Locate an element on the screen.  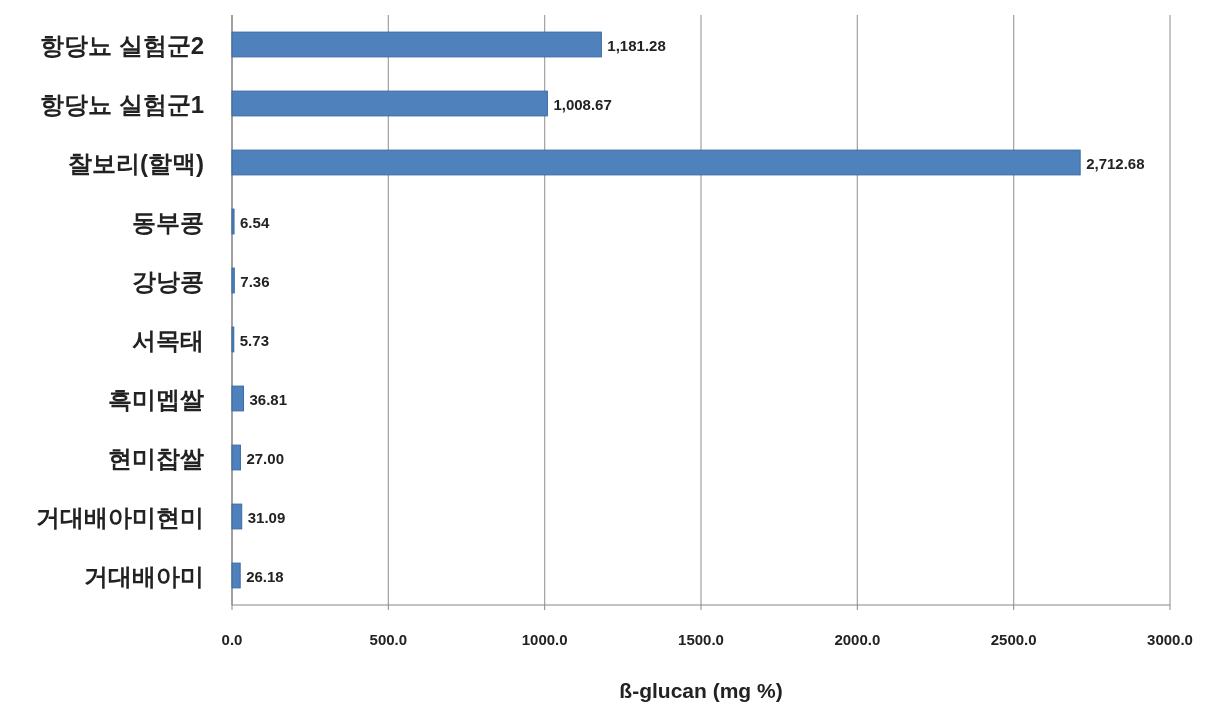
data-label: 1,008.67 is located at coordinates (582, 104).